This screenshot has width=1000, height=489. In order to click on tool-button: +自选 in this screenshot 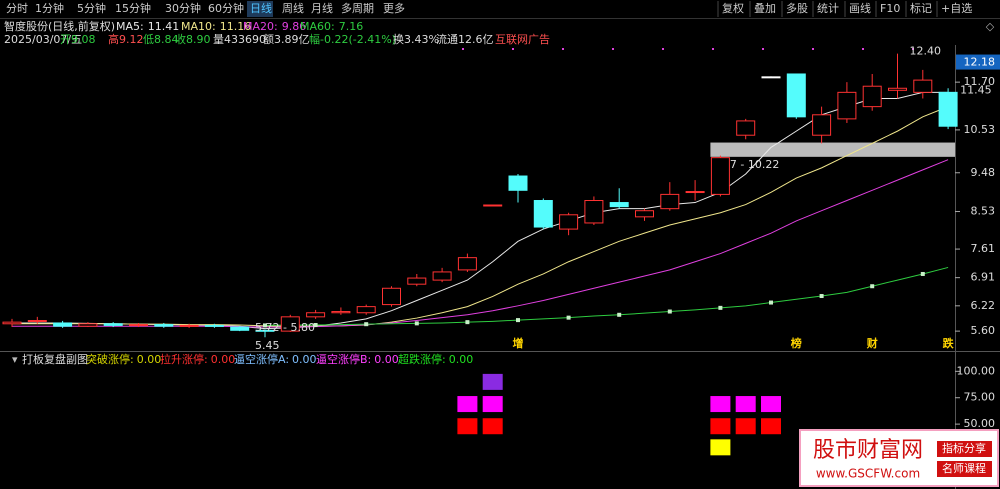, I will do `click(956, 8)`.